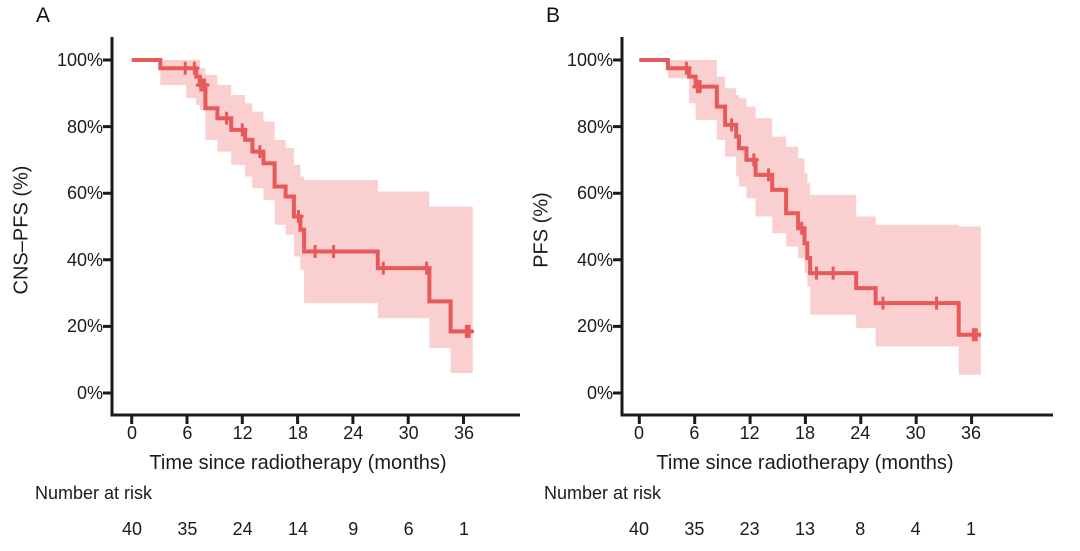 This screenshot has height=551, width=1080. I want to click on risk-count: 24, so click(242, 529).